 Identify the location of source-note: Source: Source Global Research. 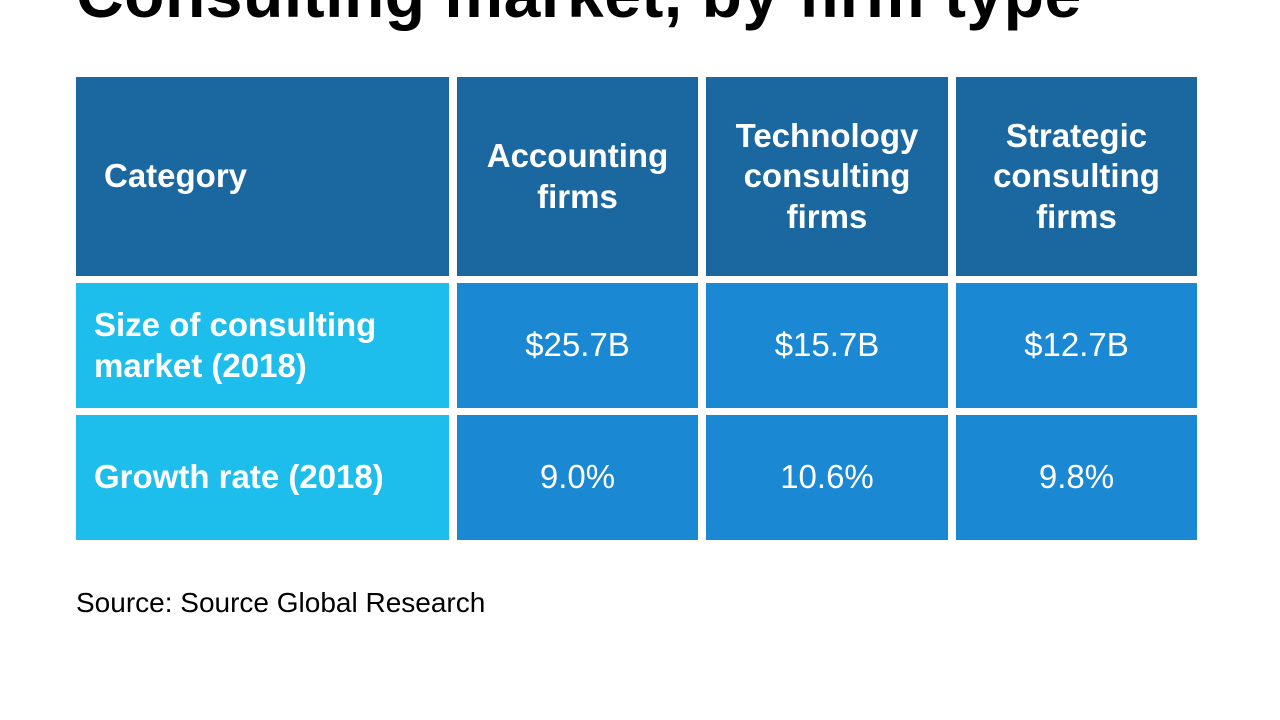
(281, 602).